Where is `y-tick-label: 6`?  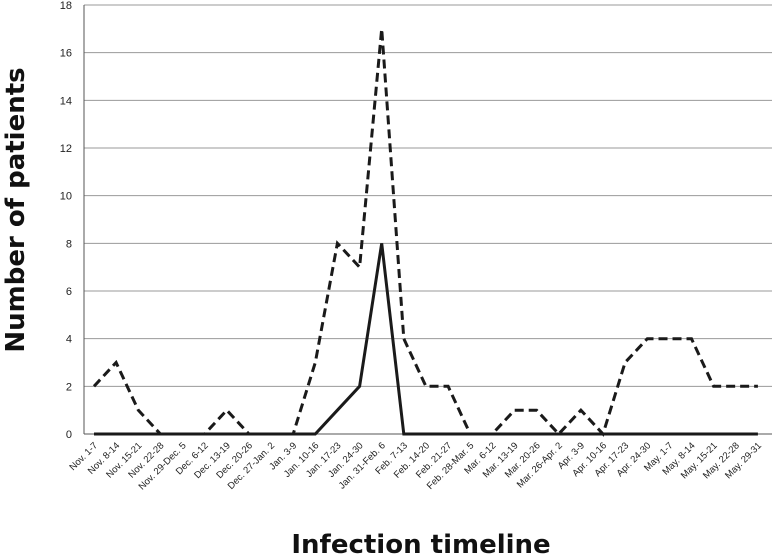 y-tick-label: 6 is located at coordinates (69, 292).